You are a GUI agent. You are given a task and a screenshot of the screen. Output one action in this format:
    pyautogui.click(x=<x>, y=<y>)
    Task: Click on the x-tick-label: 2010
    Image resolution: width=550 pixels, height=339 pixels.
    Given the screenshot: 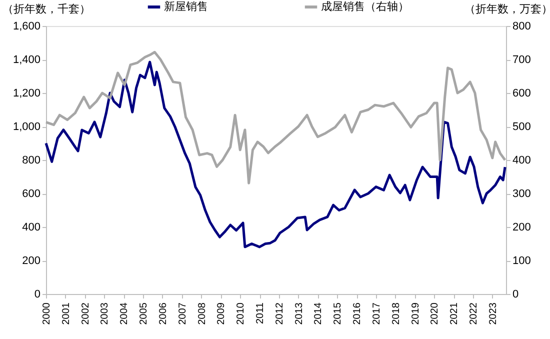 What is the action you would take?
    pyautogui.click(x=241, y=313)
    